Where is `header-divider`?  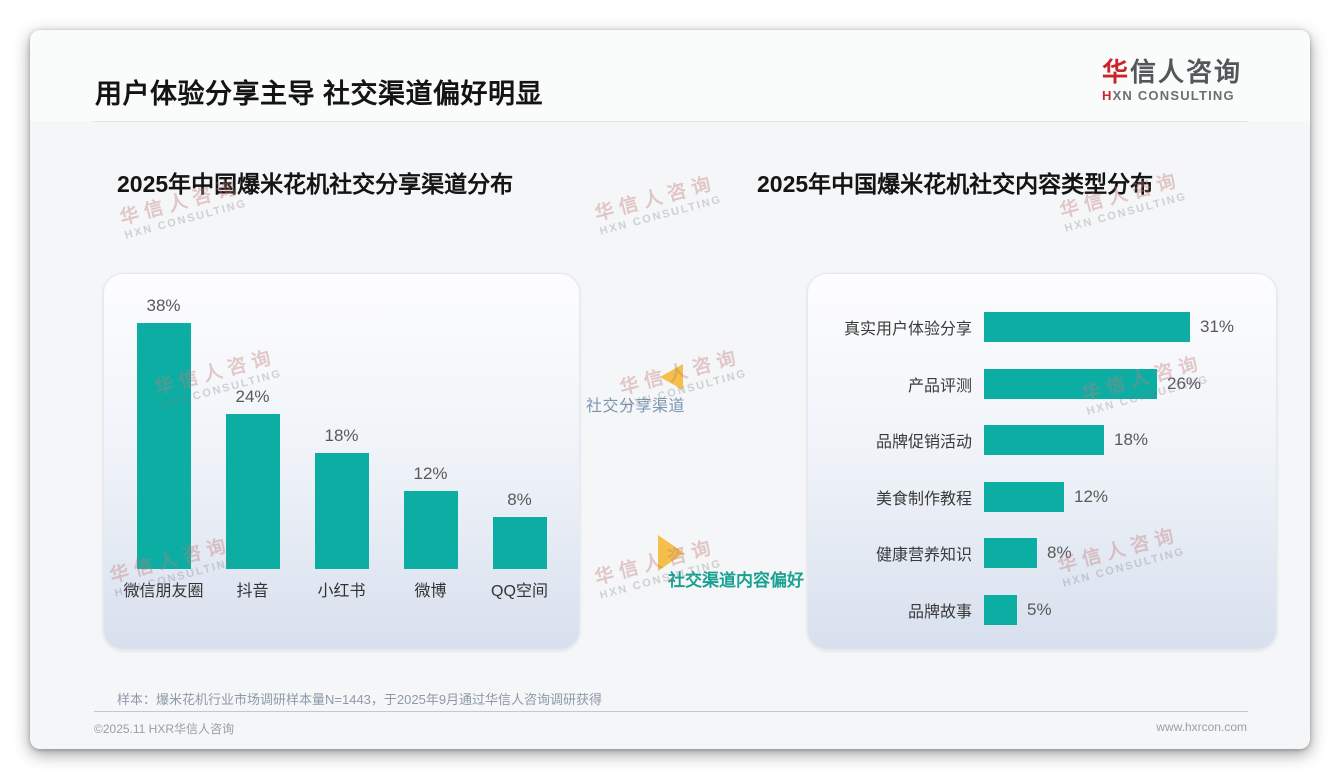 header-divider is located at coordinates (670, 121).